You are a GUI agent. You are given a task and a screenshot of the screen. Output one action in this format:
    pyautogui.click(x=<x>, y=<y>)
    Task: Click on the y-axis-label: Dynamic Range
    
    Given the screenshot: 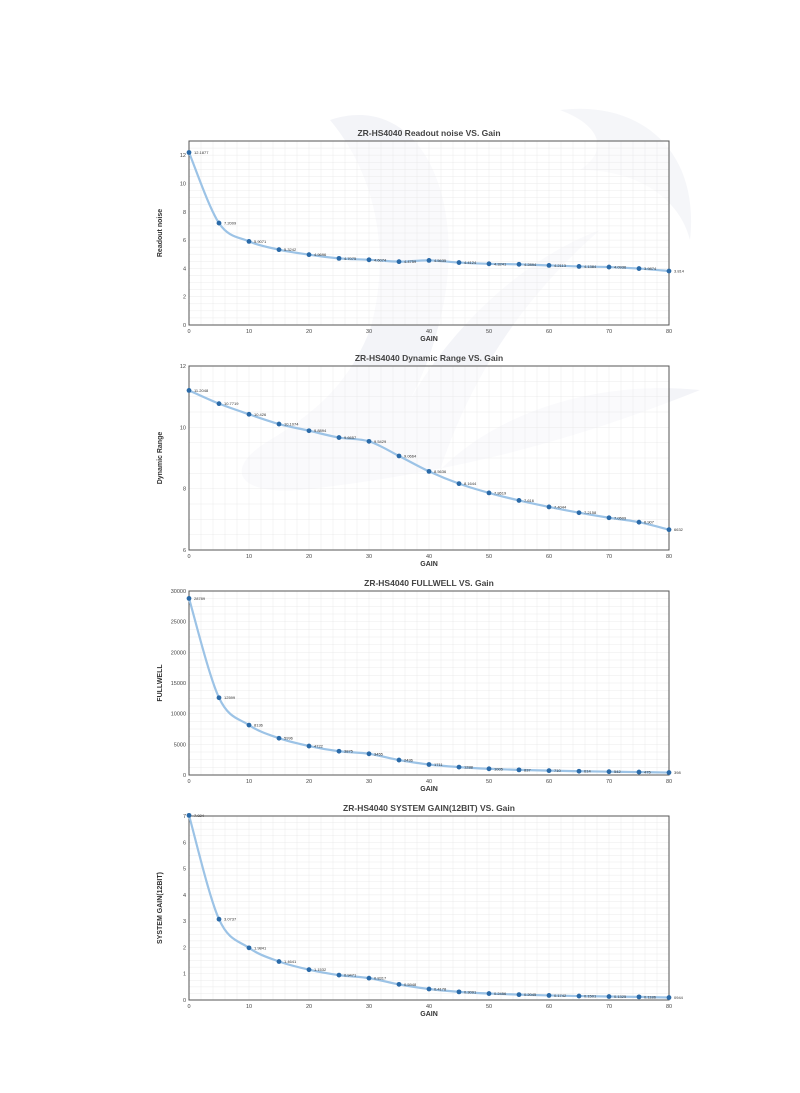 What is the action you would take?
    pyautogui.click(x=160, y=458)
    